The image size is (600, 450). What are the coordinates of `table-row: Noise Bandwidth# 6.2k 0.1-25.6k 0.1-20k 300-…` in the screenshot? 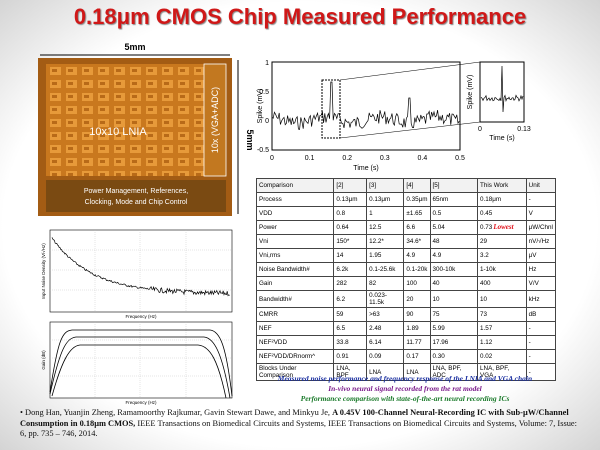 It's located at (406, 269).